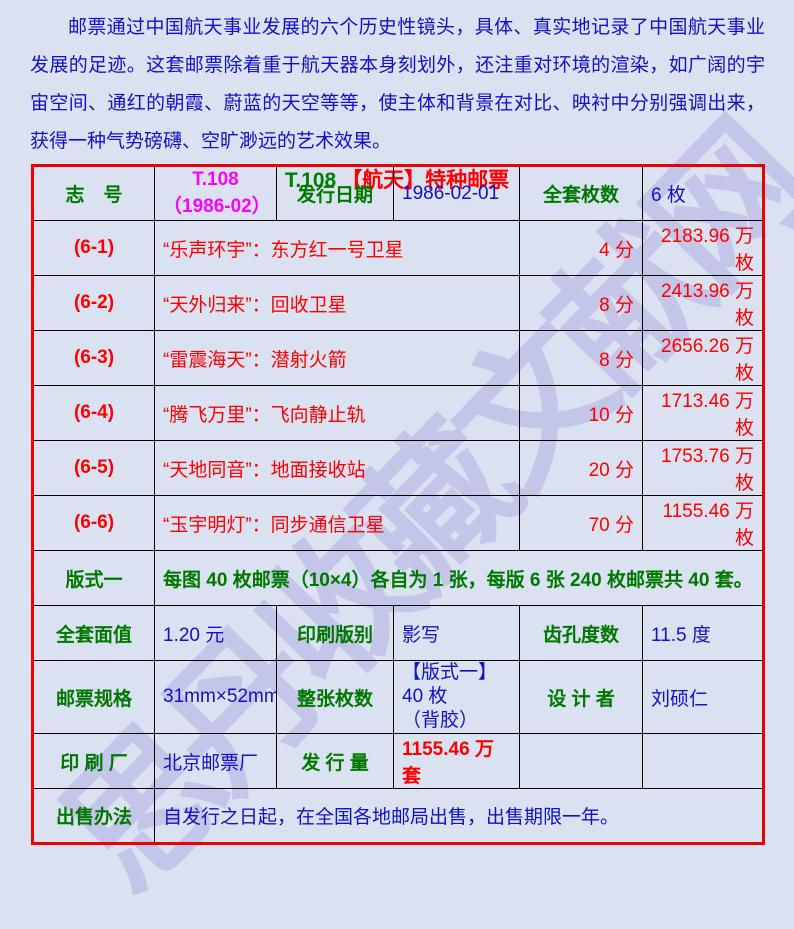  Describe the element at coordinates (93, 523) in the screenshot. I see `stamp-code: (6-6)` at that location.